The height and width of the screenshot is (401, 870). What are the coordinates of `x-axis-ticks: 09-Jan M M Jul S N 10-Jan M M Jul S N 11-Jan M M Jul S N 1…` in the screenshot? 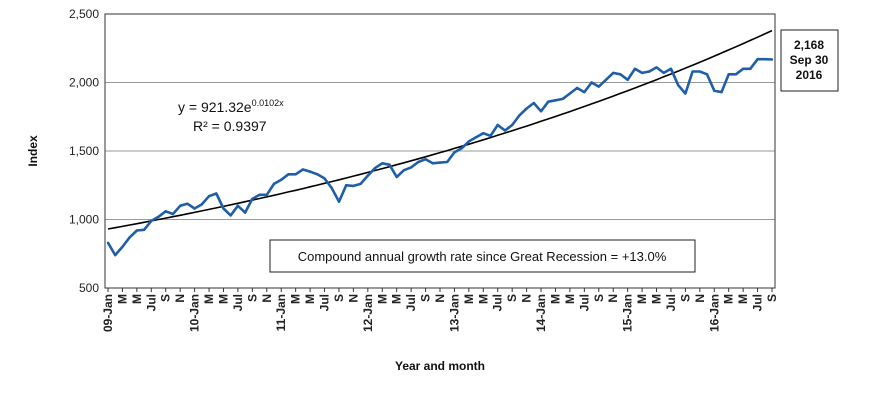 It's located at (440, 310).